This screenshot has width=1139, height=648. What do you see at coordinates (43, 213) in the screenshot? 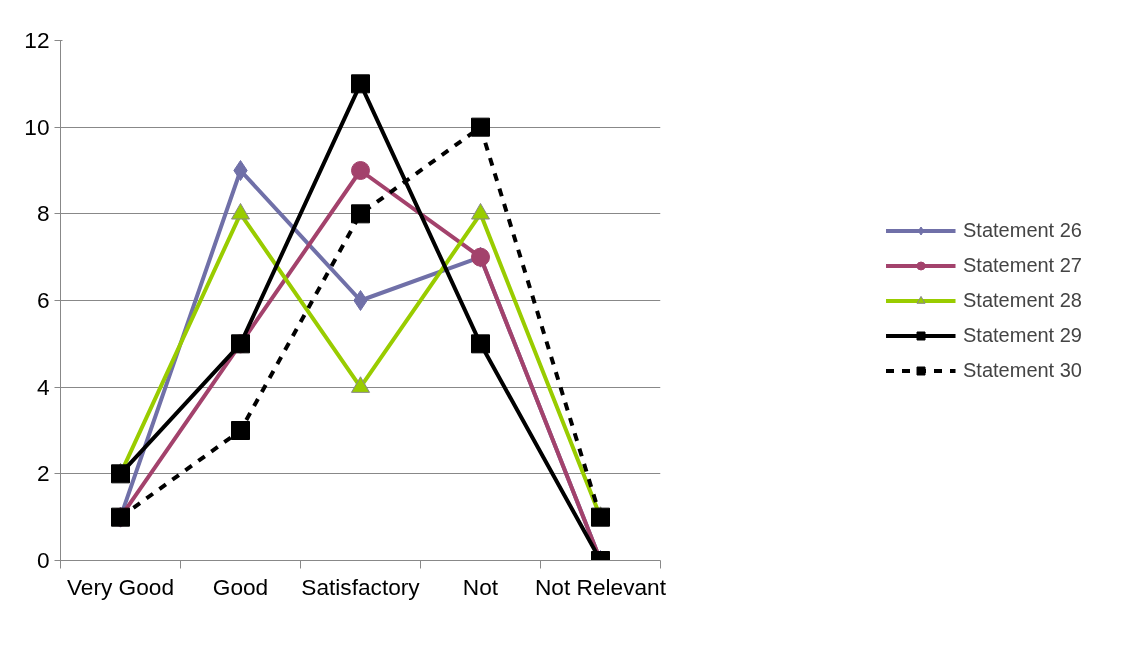
I see `y-tick-label: 8` at bounding box center [43, 213].